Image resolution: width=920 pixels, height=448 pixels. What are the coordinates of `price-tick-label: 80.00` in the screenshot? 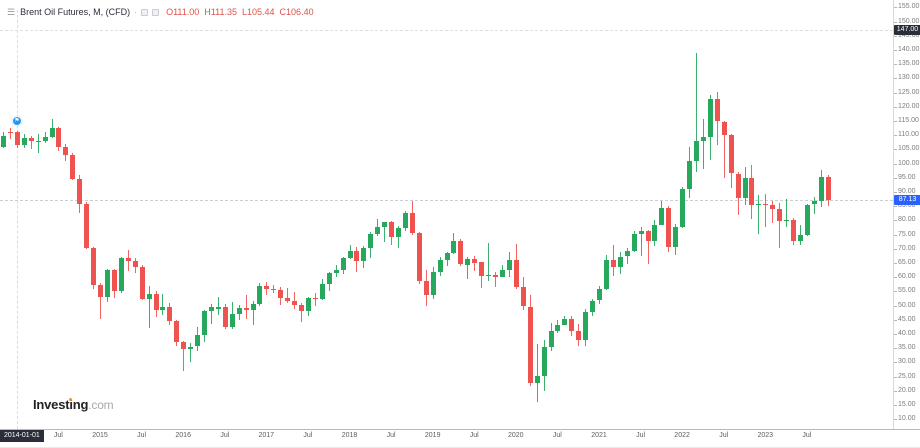 It's located at (907, 220).